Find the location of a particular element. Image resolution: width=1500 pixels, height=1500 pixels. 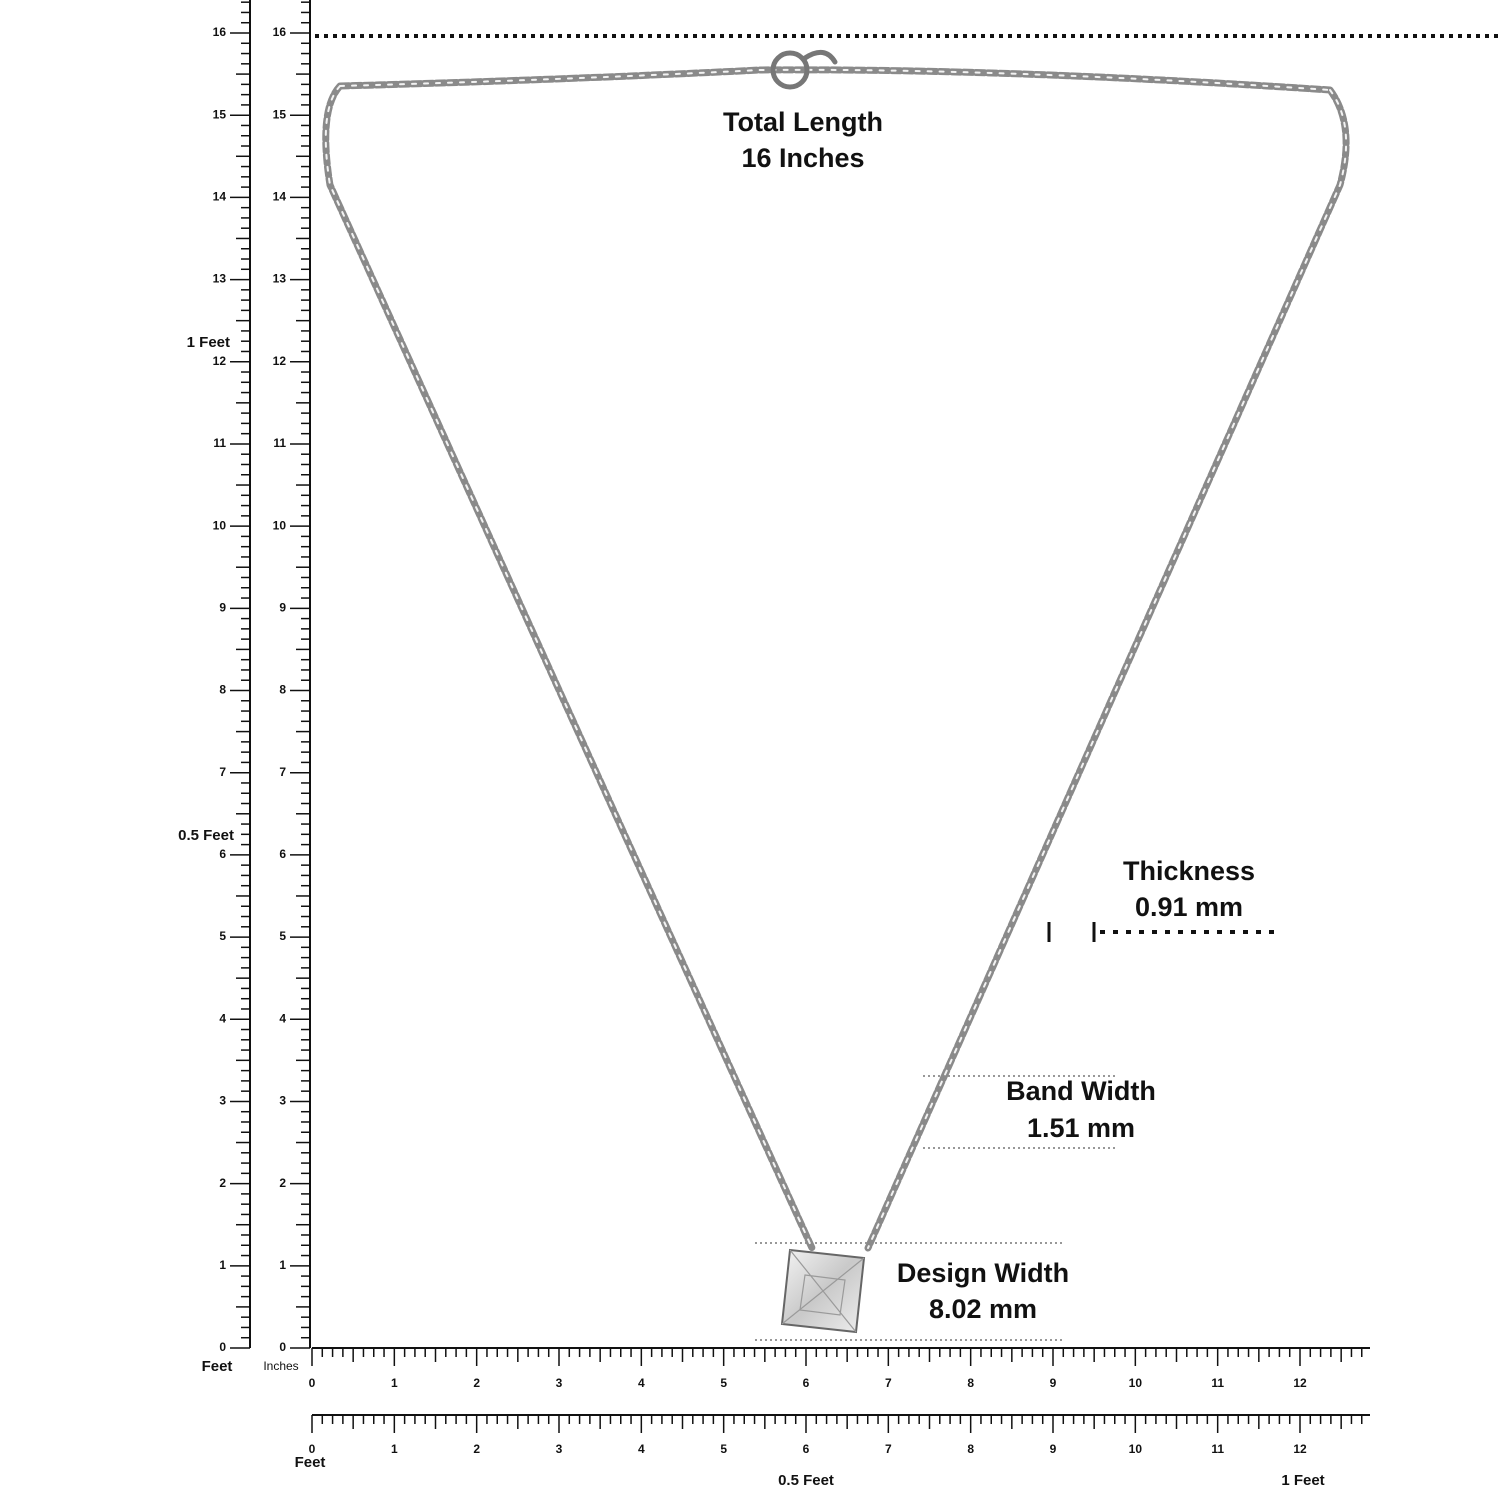

pendant is located at coordinates (823, 1291).